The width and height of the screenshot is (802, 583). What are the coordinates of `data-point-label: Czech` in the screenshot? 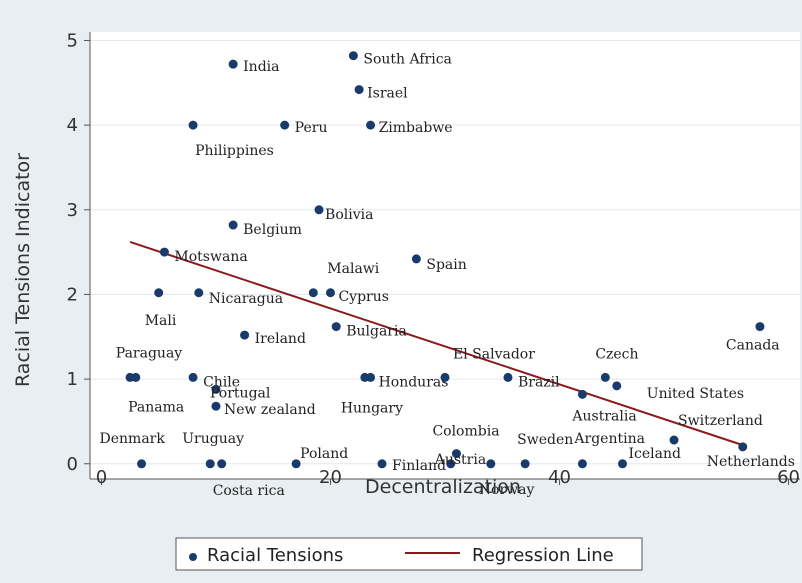 It's located at (616, 354).